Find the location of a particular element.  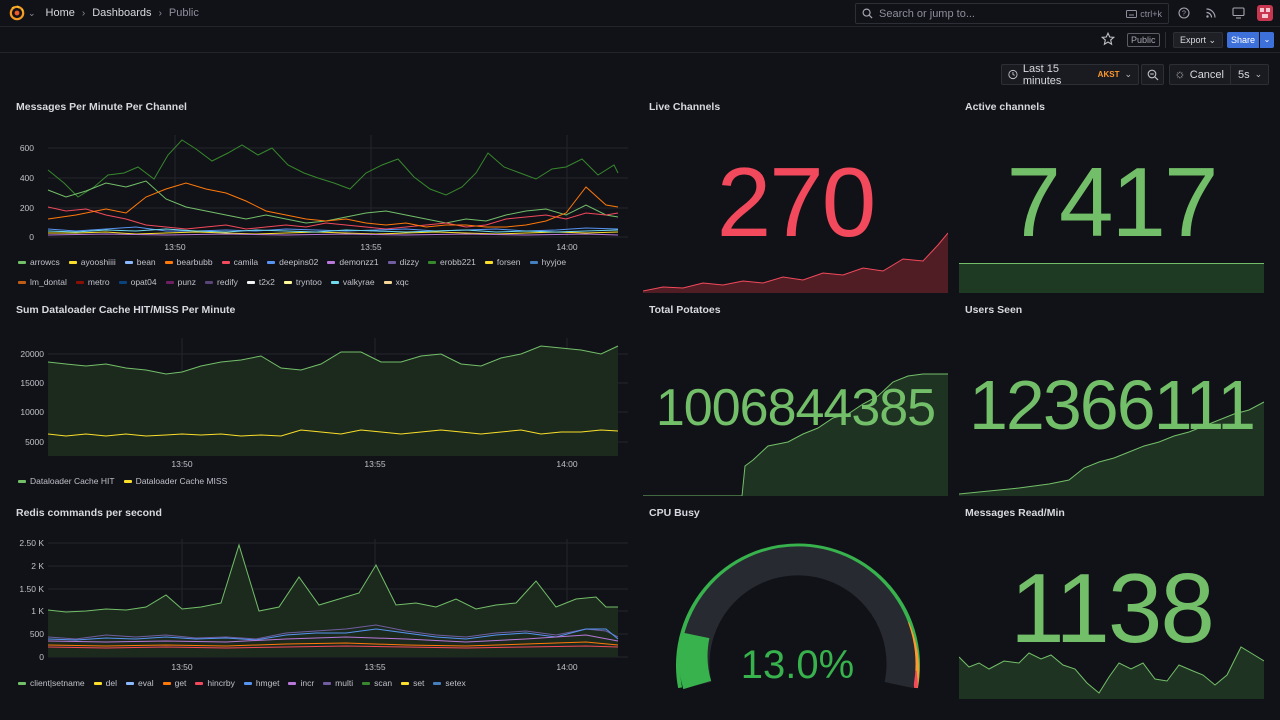

star-icon is located at coordinates (1108, 39).